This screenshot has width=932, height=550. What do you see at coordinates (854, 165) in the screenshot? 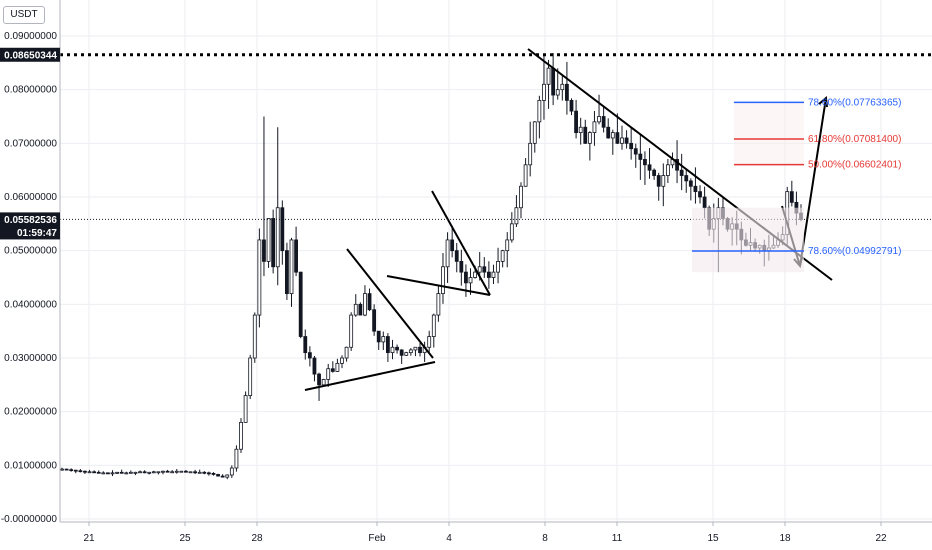
I see `fib-level-label: 50.00%(0.06602401)` at bounding box center [854, 165].